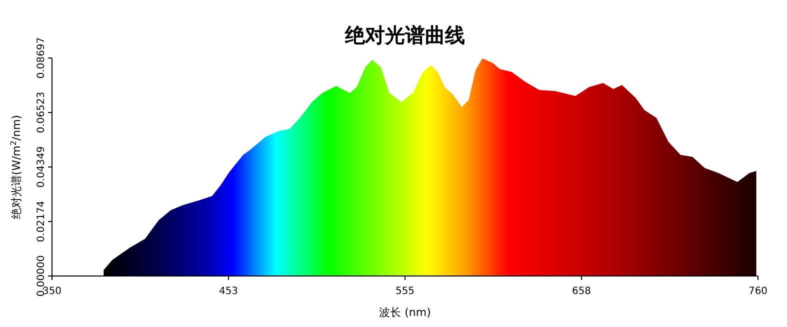 The height and width of the screenshot is (327, 787). I want to click on x-tick-label: 658, so click(582, 291).